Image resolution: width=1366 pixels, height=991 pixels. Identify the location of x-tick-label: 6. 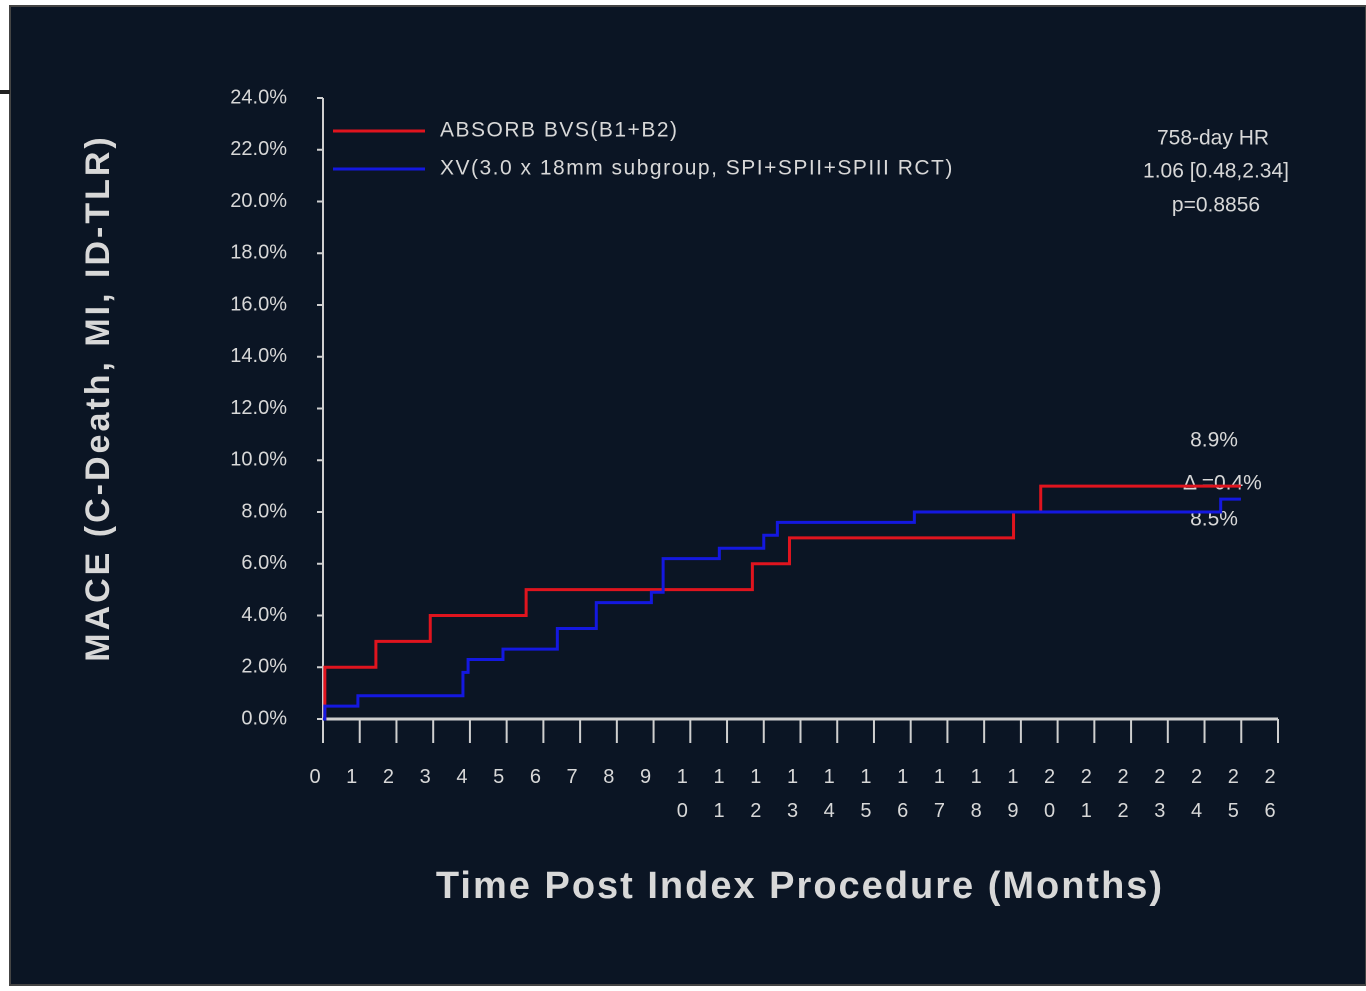
(535, 777).